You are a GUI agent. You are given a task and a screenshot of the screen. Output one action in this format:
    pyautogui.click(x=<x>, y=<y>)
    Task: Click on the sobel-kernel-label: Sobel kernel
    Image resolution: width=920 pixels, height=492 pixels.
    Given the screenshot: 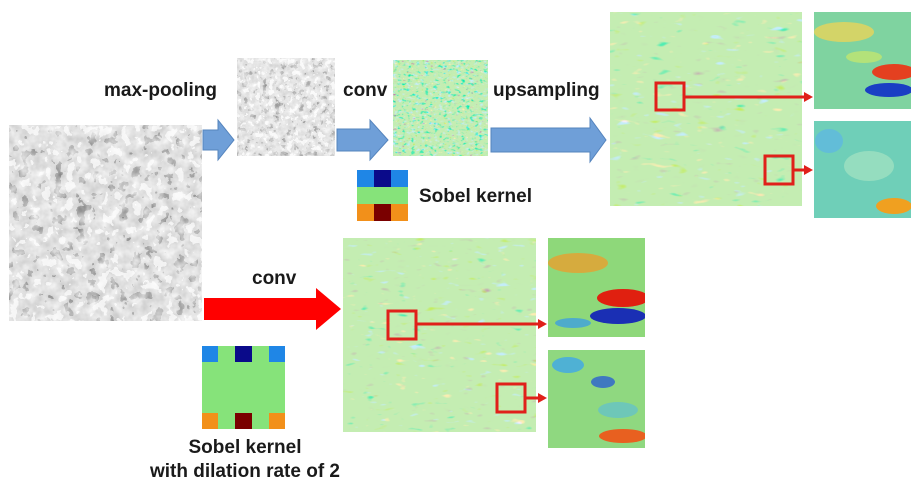 What is the action you would take?
    pyautogui.click(x=475, y=196)
    